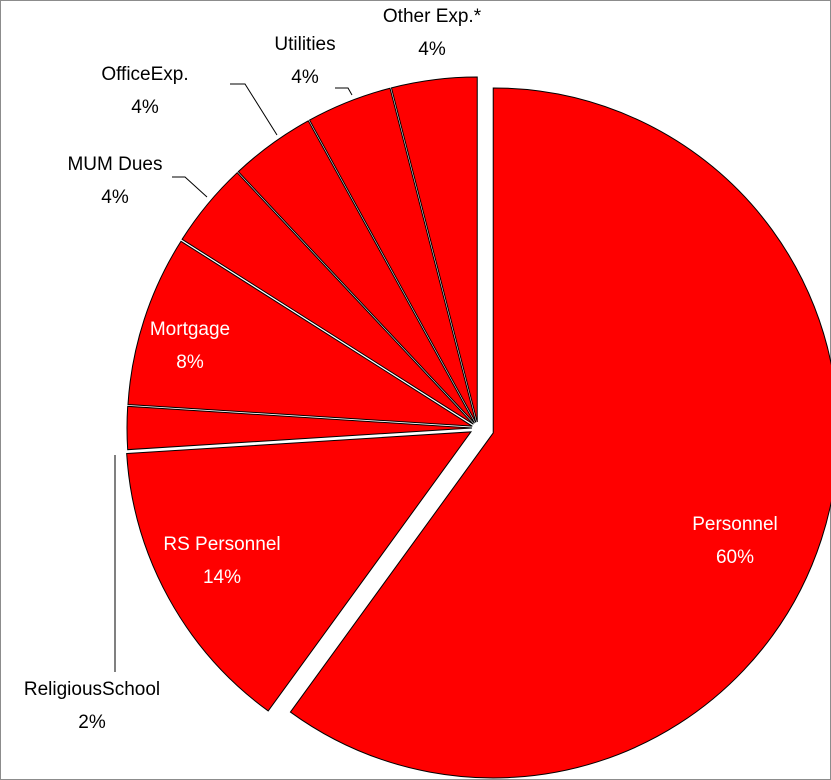 The height and width of the screenshot is (780, 831). Describe the element at coordinates (221, 544) in the screenshot. I see `slice-label: RS Personnel` at that location.